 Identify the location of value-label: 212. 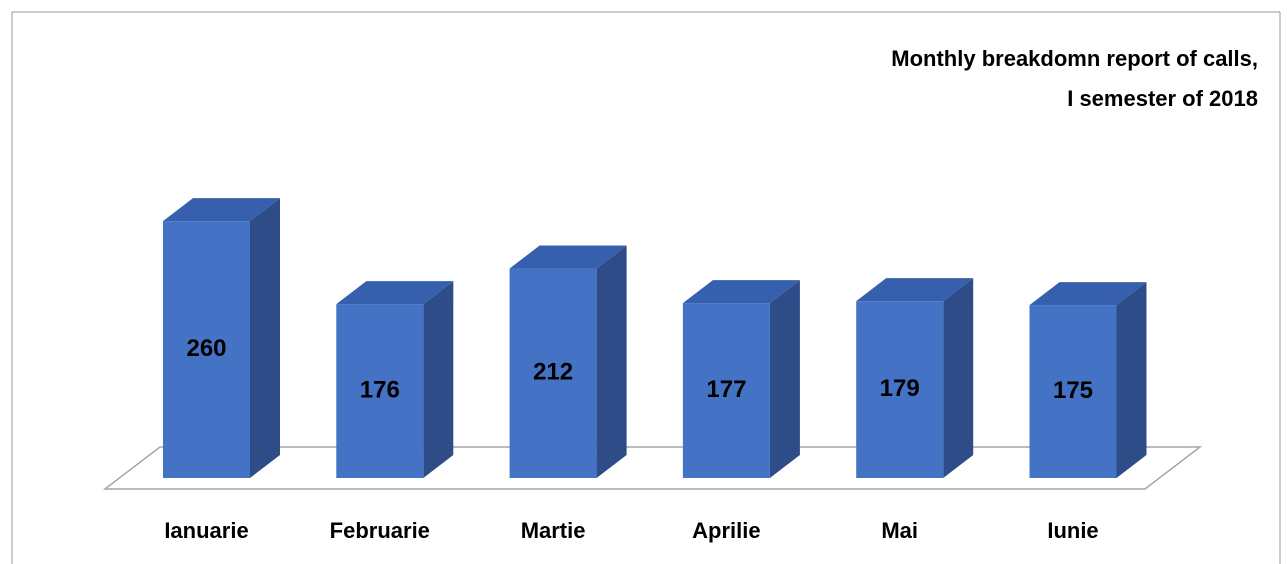
(553, 372).